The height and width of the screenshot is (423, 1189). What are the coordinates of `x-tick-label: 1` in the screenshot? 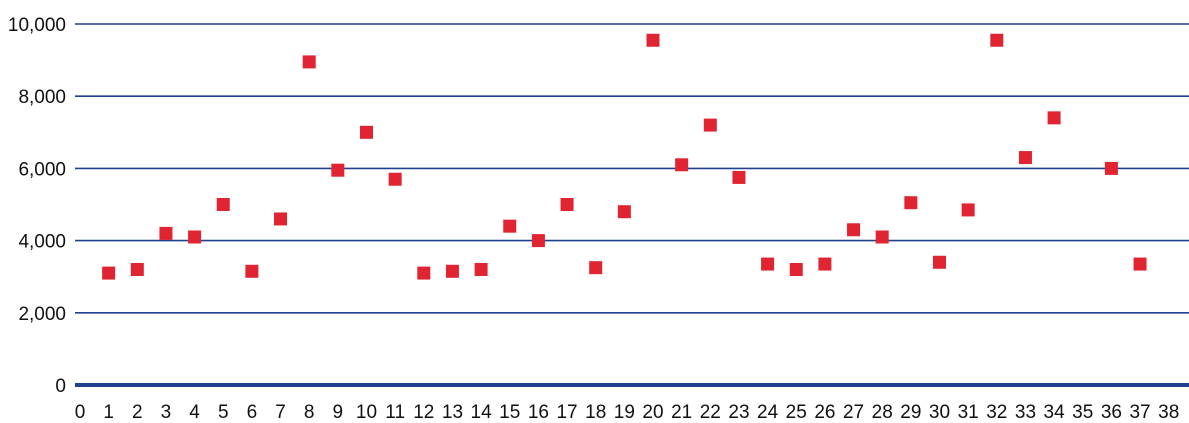 It's located at (108, 412).